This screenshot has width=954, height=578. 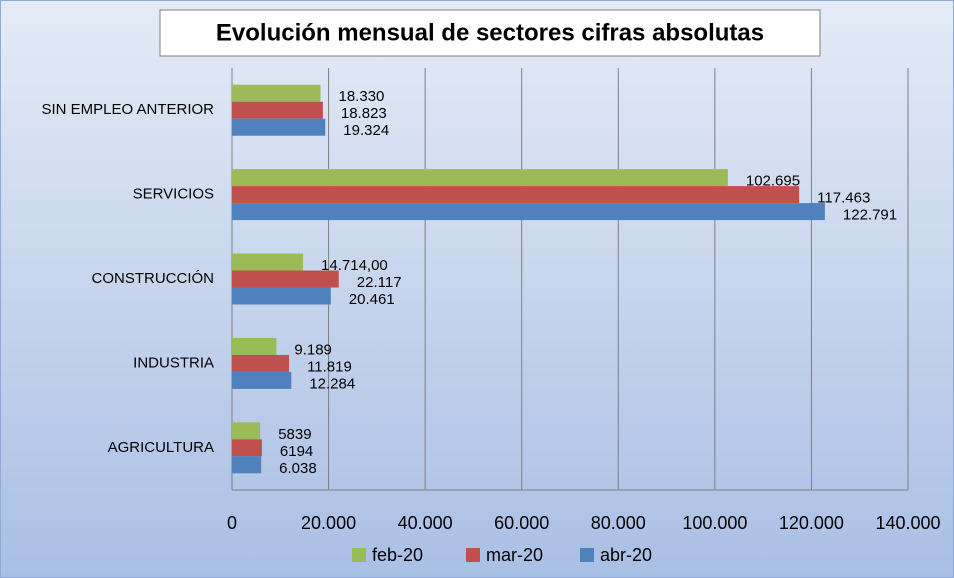 What do you see at coordinates (153, 278) in the screenshot?
I see `y-tick-label: CONSTRUCCIÓN` at bounding box center [153, 278].